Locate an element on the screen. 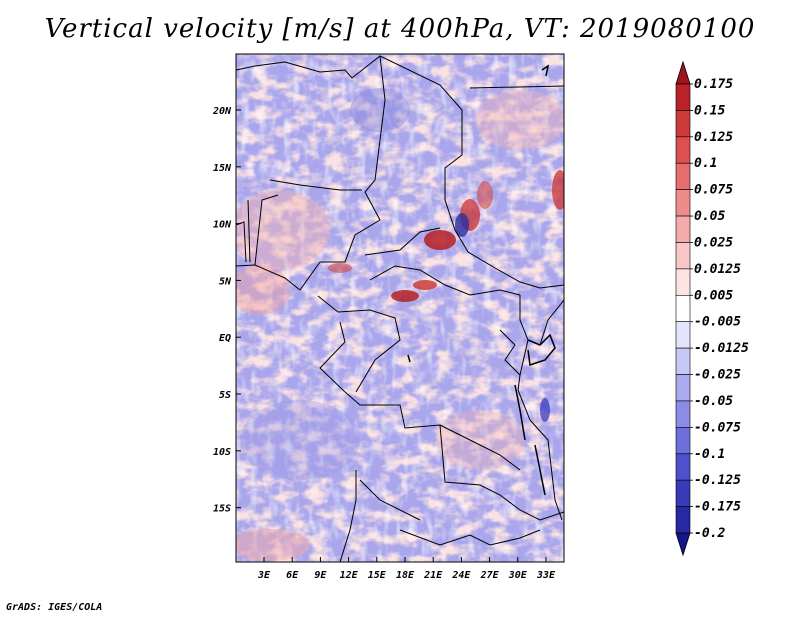 Image resolution: width=800 pixels, height=618 pixels. colorbar-label: -0.1 is located at coordinates (709, 454).